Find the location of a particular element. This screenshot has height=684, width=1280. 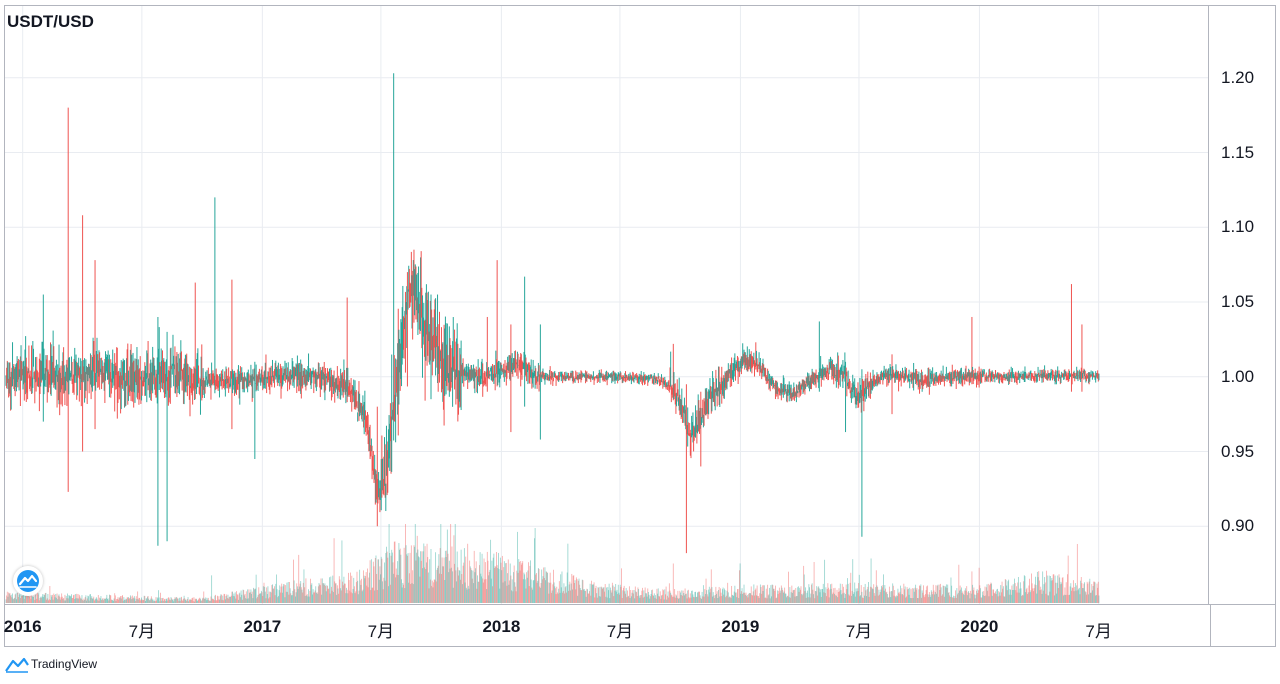

y-tick-label: 1.20 is located at coordinates (1238, 77).